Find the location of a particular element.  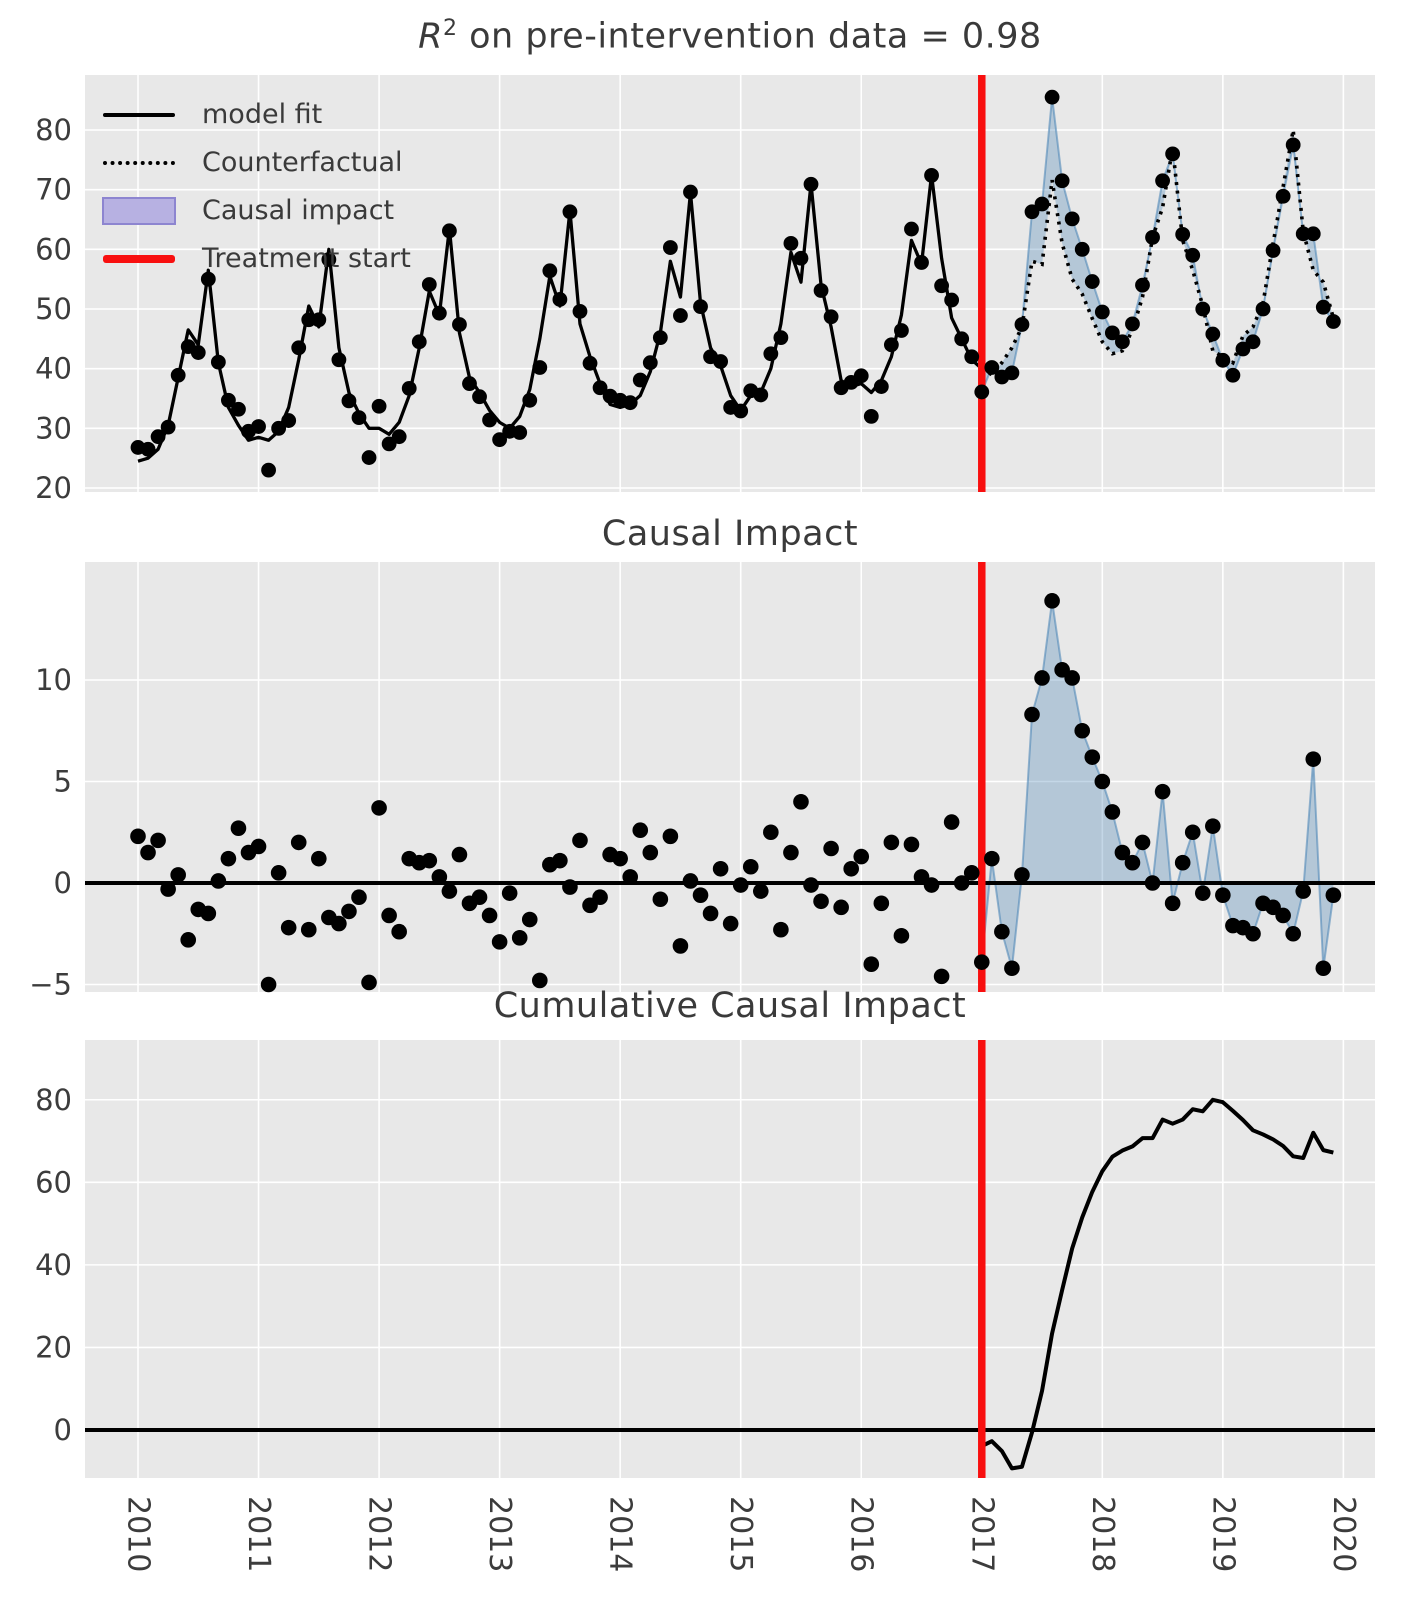

y-tick-label: 80 is located at coordinates (53, 1100).